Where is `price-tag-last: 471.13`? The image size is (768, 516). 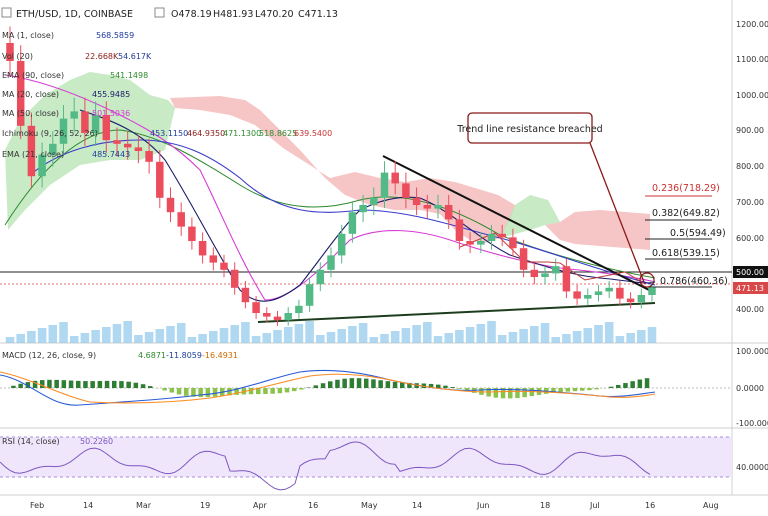
price-tag-last: 471.13 is located at coordinates (750, 288).